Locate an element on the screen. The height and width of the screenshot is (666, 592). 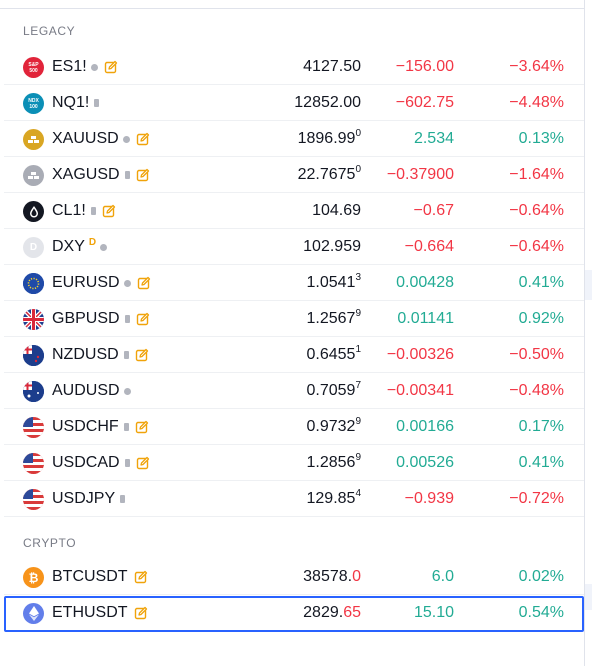
last-price-main: 102.959 is located at coordinates (332, 246).